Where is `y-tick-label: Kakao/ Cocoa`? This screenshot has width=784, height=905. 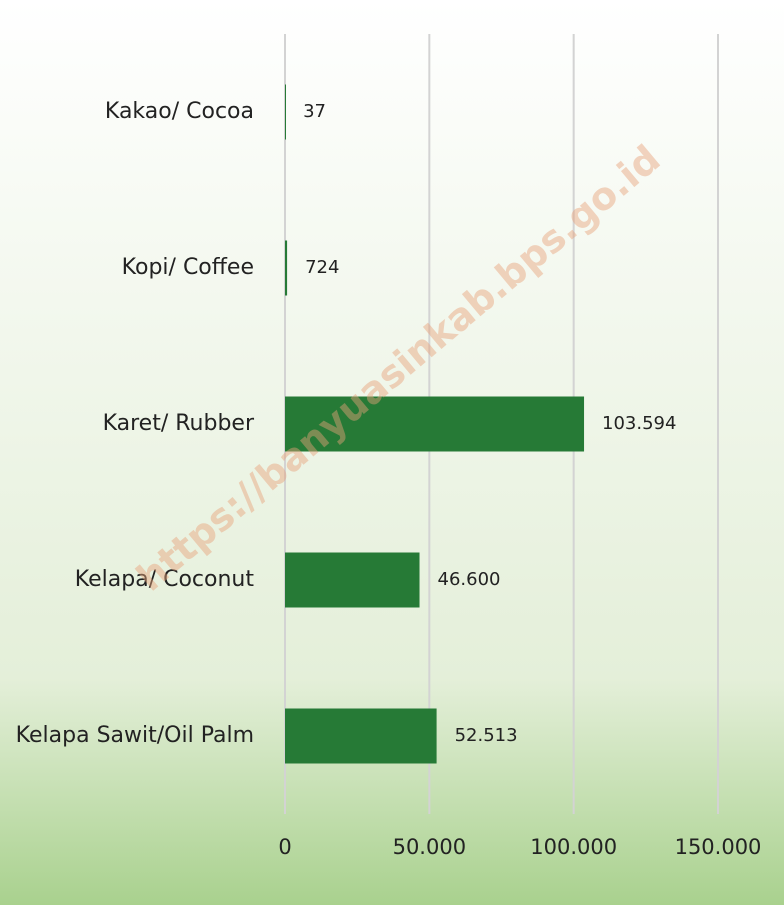
y-tick-label: Kakao/ Cocoa is located at coordinates (179, 111).